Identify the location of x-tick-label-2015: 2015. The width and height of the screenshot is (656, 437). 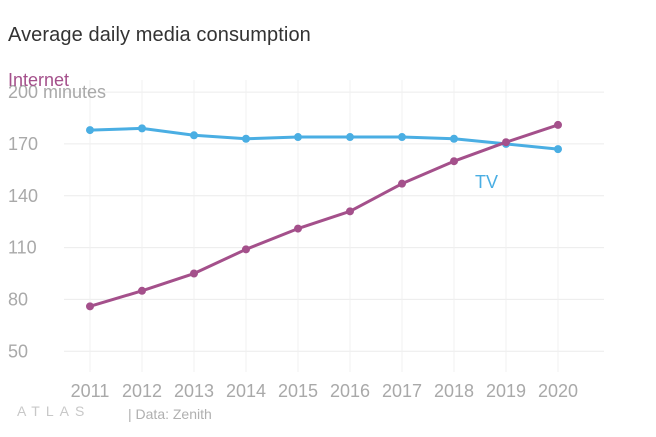
(298, 391).